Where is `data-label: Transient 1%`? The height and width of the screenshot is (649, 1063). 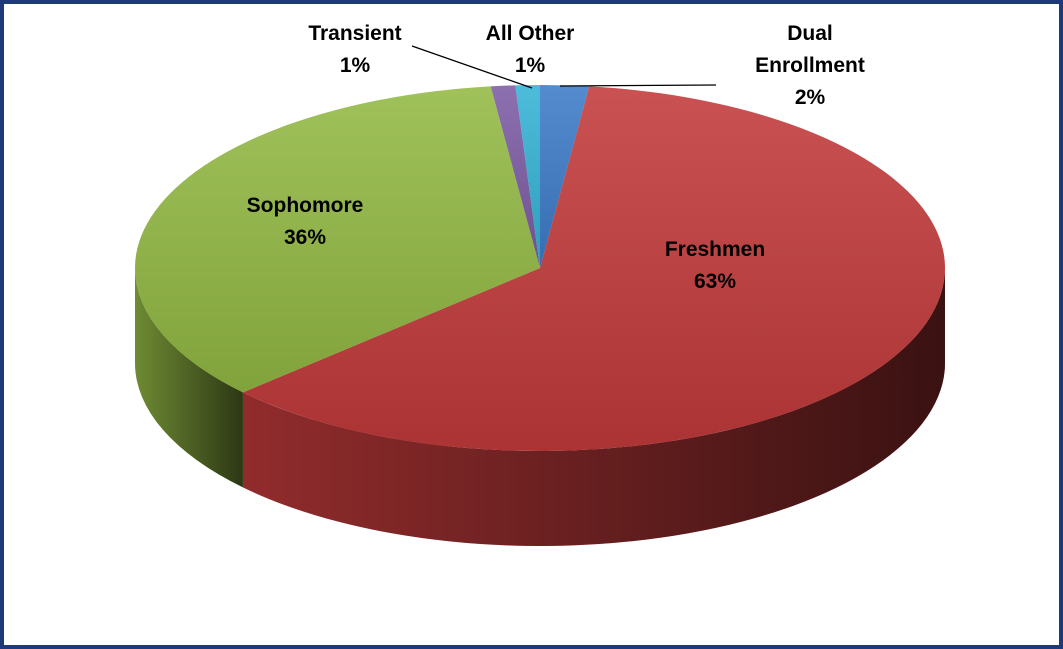
data-label: Transient 1% is located at coordinates (355, 50).